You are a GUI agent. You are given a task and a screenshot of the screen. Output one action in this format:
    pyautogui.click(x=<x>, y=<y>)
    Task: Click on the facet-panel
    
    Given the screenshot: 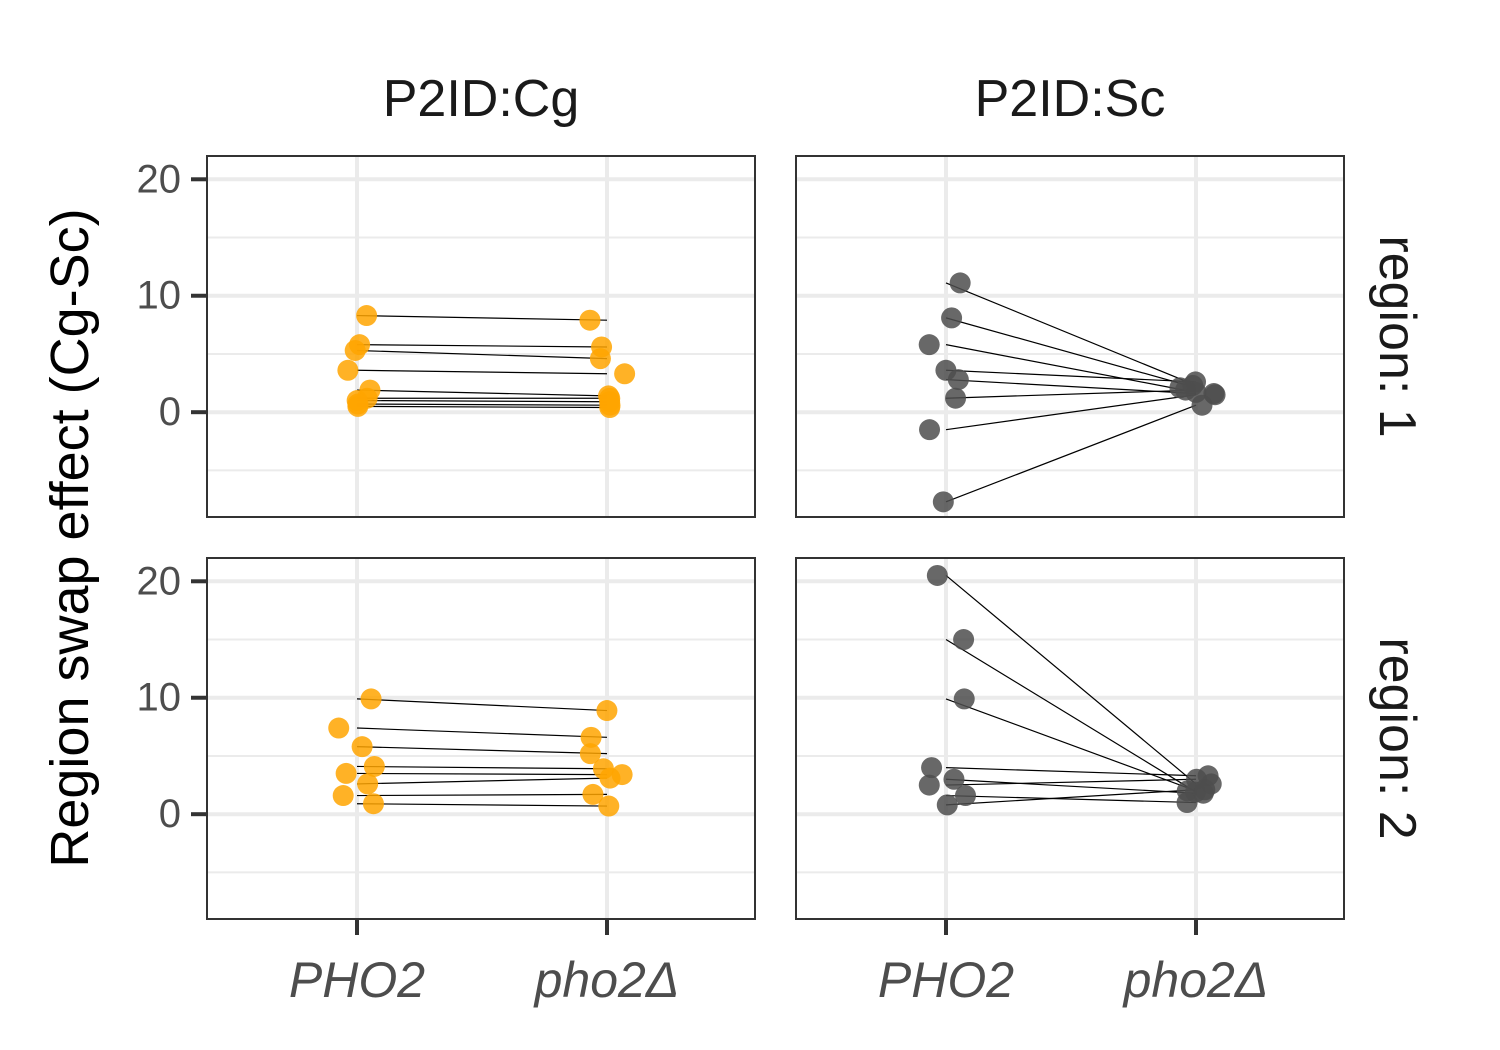 What is the action you would take?
    pyautogui.click(x=1070, y=336)
    